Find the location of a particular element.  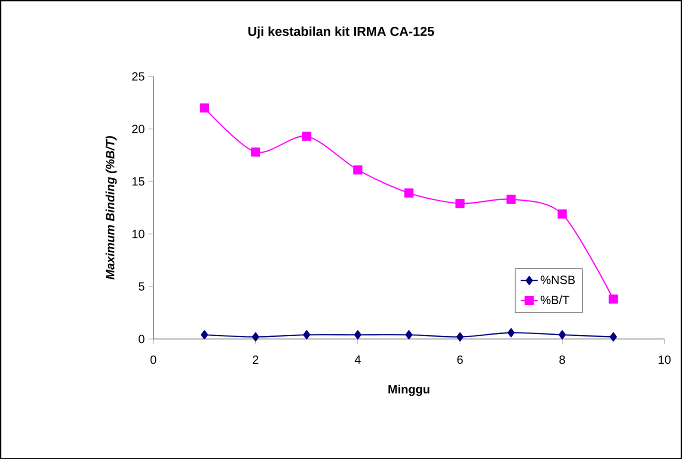

x-tick-label: 2 is located at coordinates (255, 359).